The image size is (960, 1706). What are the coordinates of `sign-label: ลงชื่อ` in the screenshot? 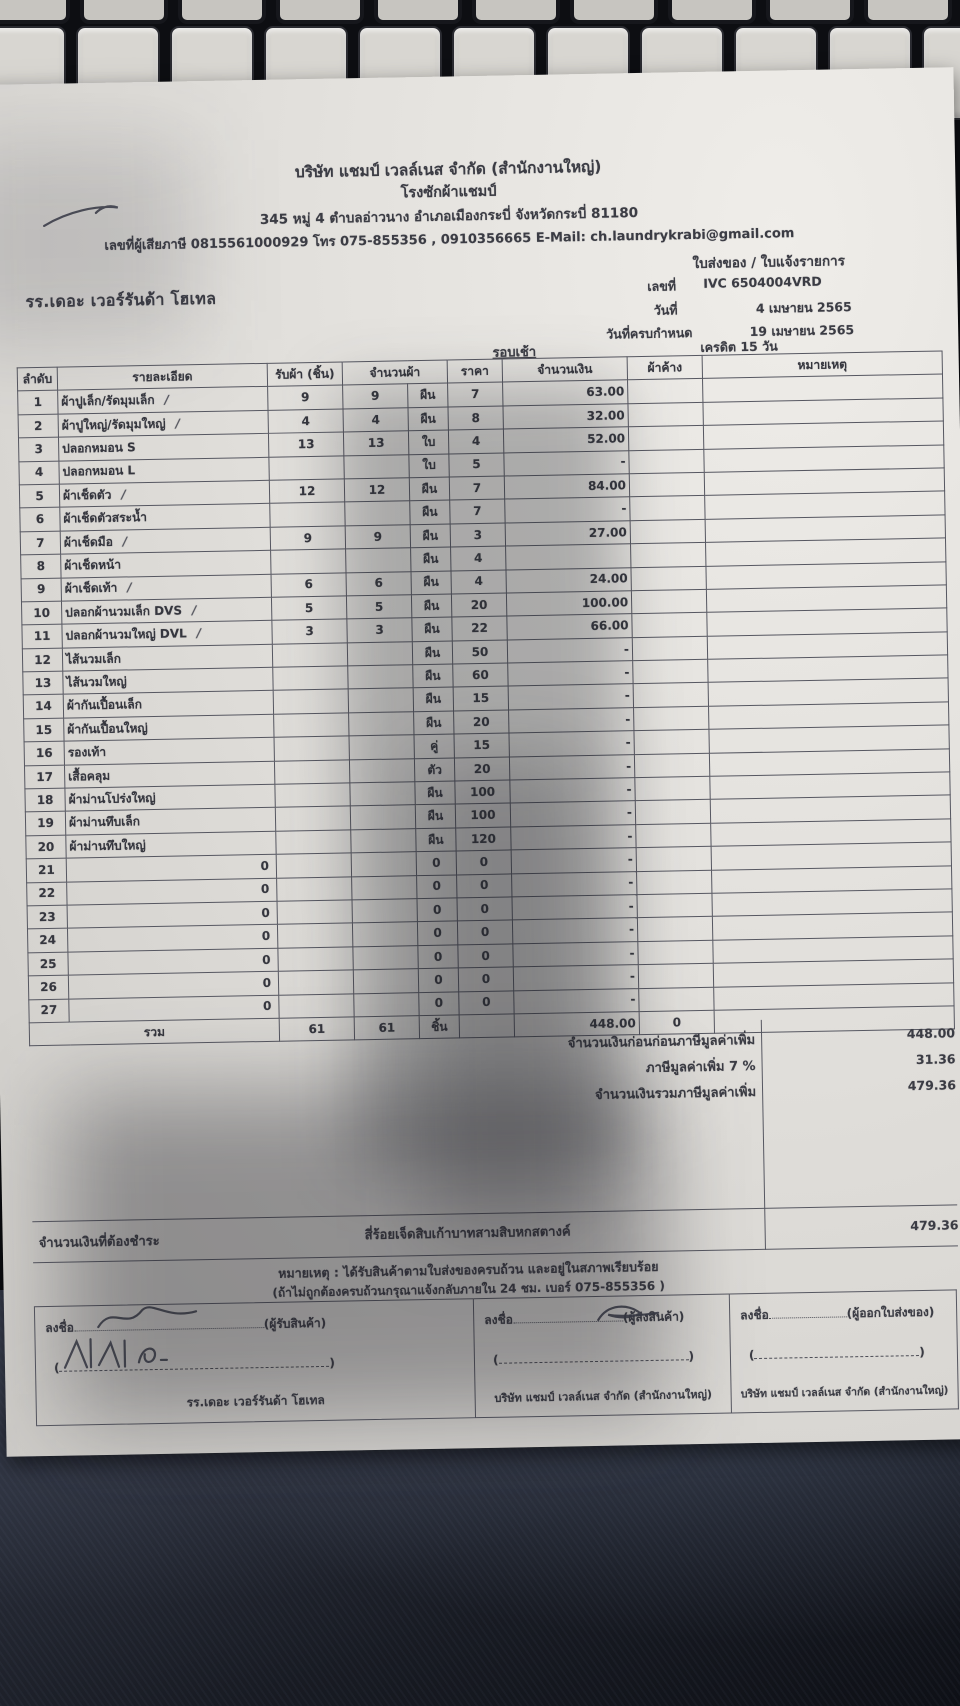 It's located at (499, 1320).